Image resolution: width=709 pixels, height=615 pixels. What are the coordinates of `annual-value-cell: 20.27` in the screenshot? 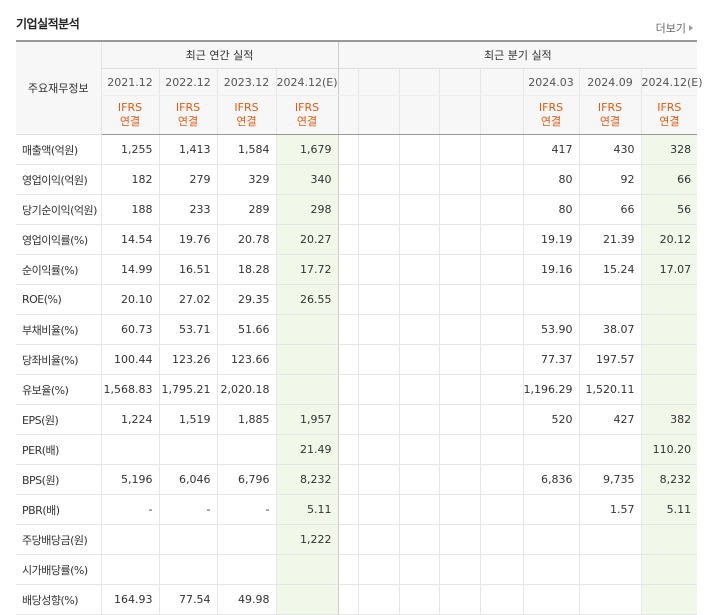 It's located at (307, 239).